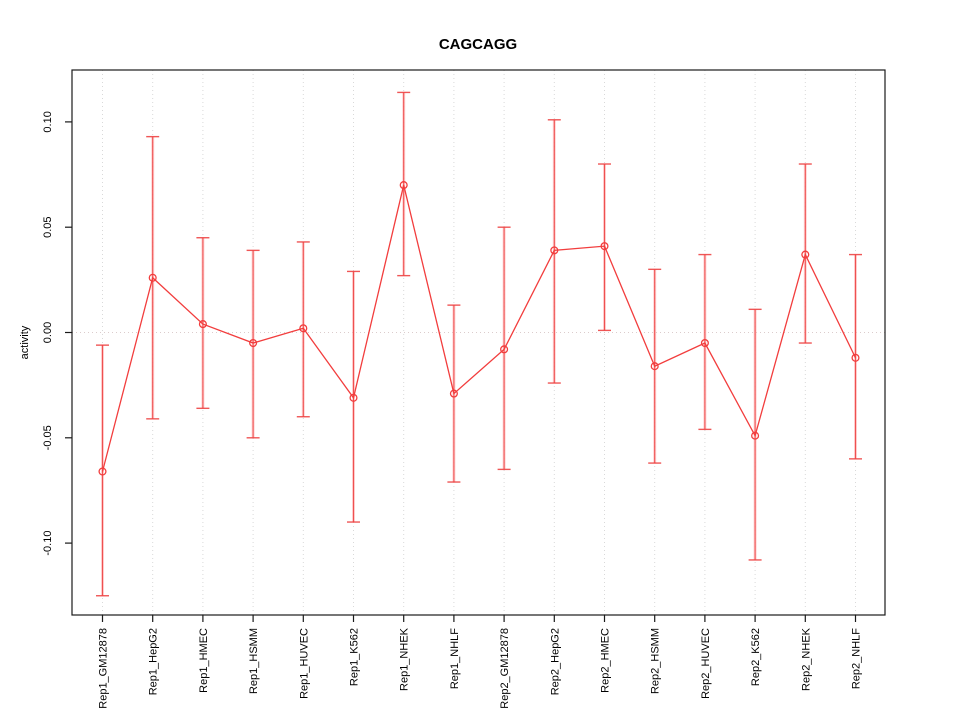 The image size is (960, 720). Describe the element at coordinates (48, 226) in the screenshot. I see `y-tick-label: 0.05` at that location.